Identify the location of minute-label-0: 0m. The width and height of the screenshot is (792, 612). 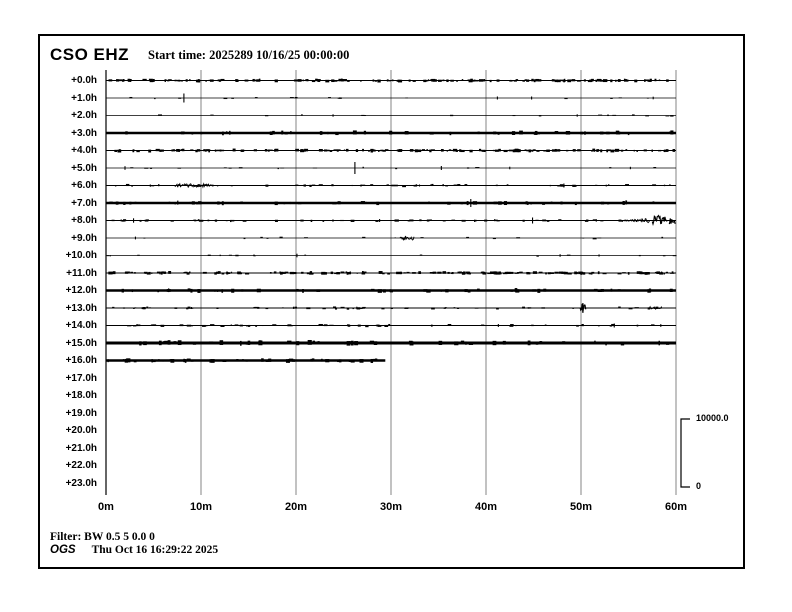
(106, 507).